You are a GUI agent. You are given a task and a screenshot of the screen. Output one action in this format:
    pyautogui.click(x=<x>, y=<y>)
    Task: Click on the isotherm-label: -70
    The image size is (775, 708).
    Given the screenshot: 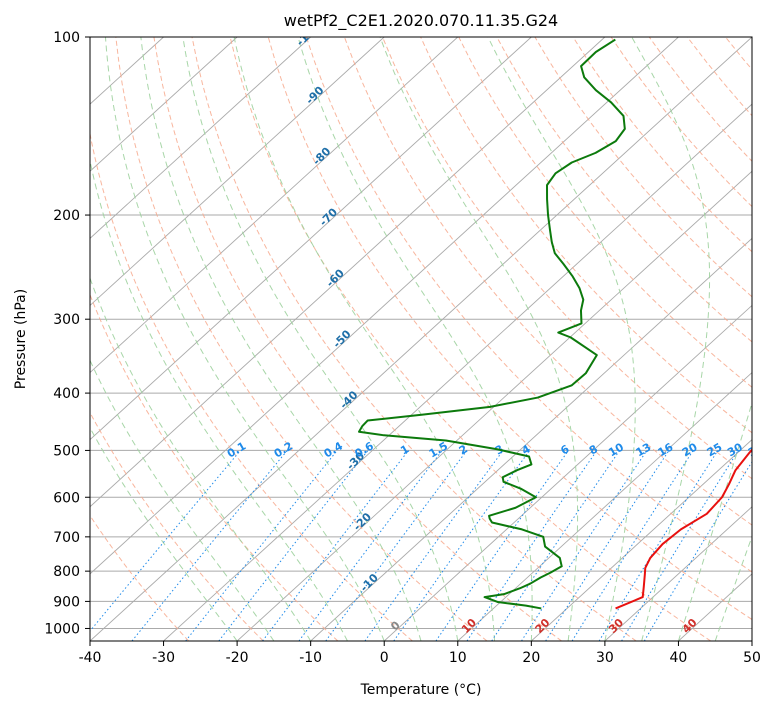 What is the action you would take?
    pyautogui.click(x=328, y=216)
    